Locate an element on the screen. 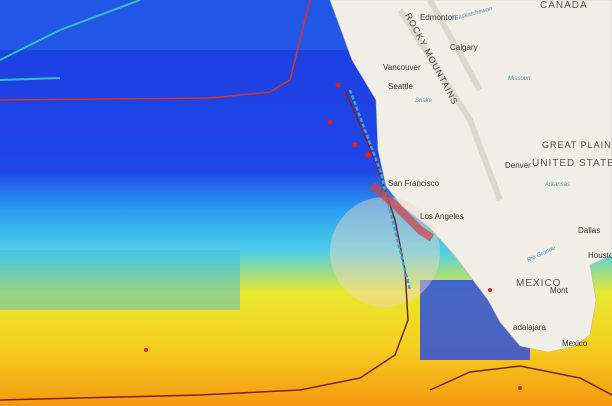 This screenshot has width=612, height=406. city-label: Mexico is located at coordinates (575, 343).